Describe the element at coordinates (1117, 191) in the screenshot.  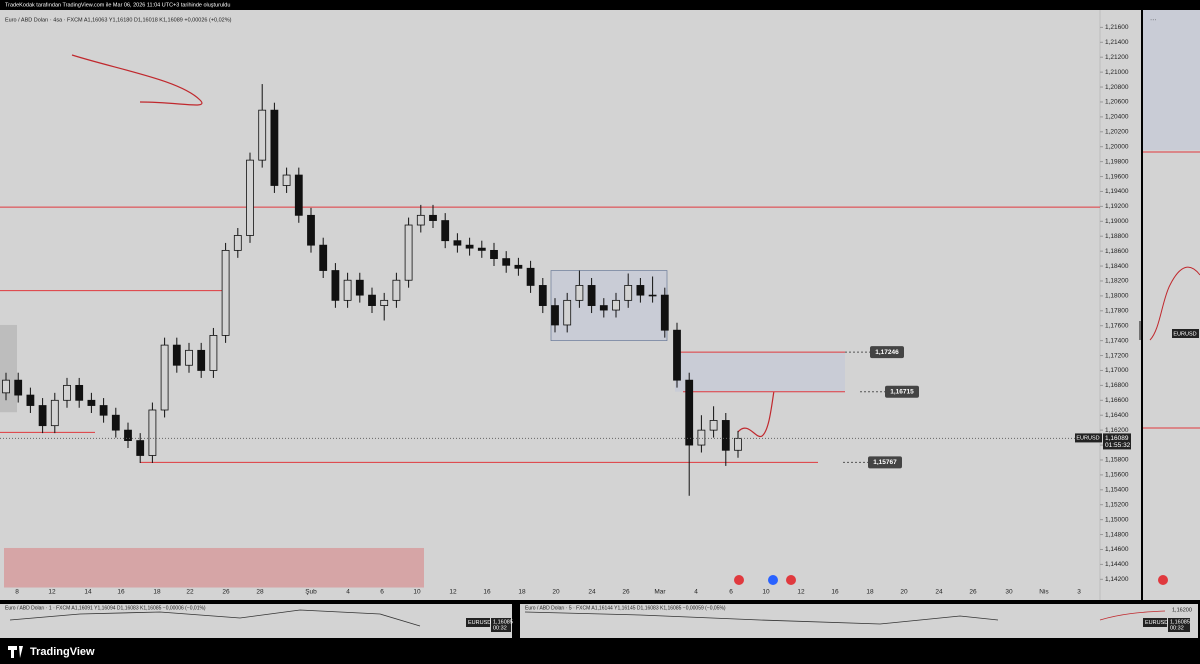
I see `y-tick-label: 1,19400` at that location.